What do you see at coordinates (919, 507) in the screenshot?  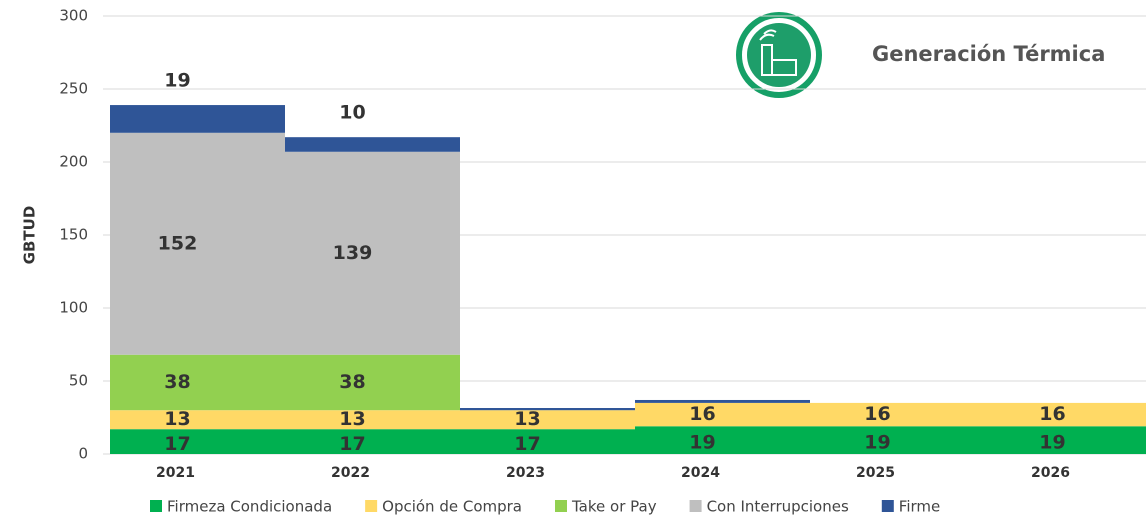 I see `legend-label: Firme` at bounding box center [919, 507].